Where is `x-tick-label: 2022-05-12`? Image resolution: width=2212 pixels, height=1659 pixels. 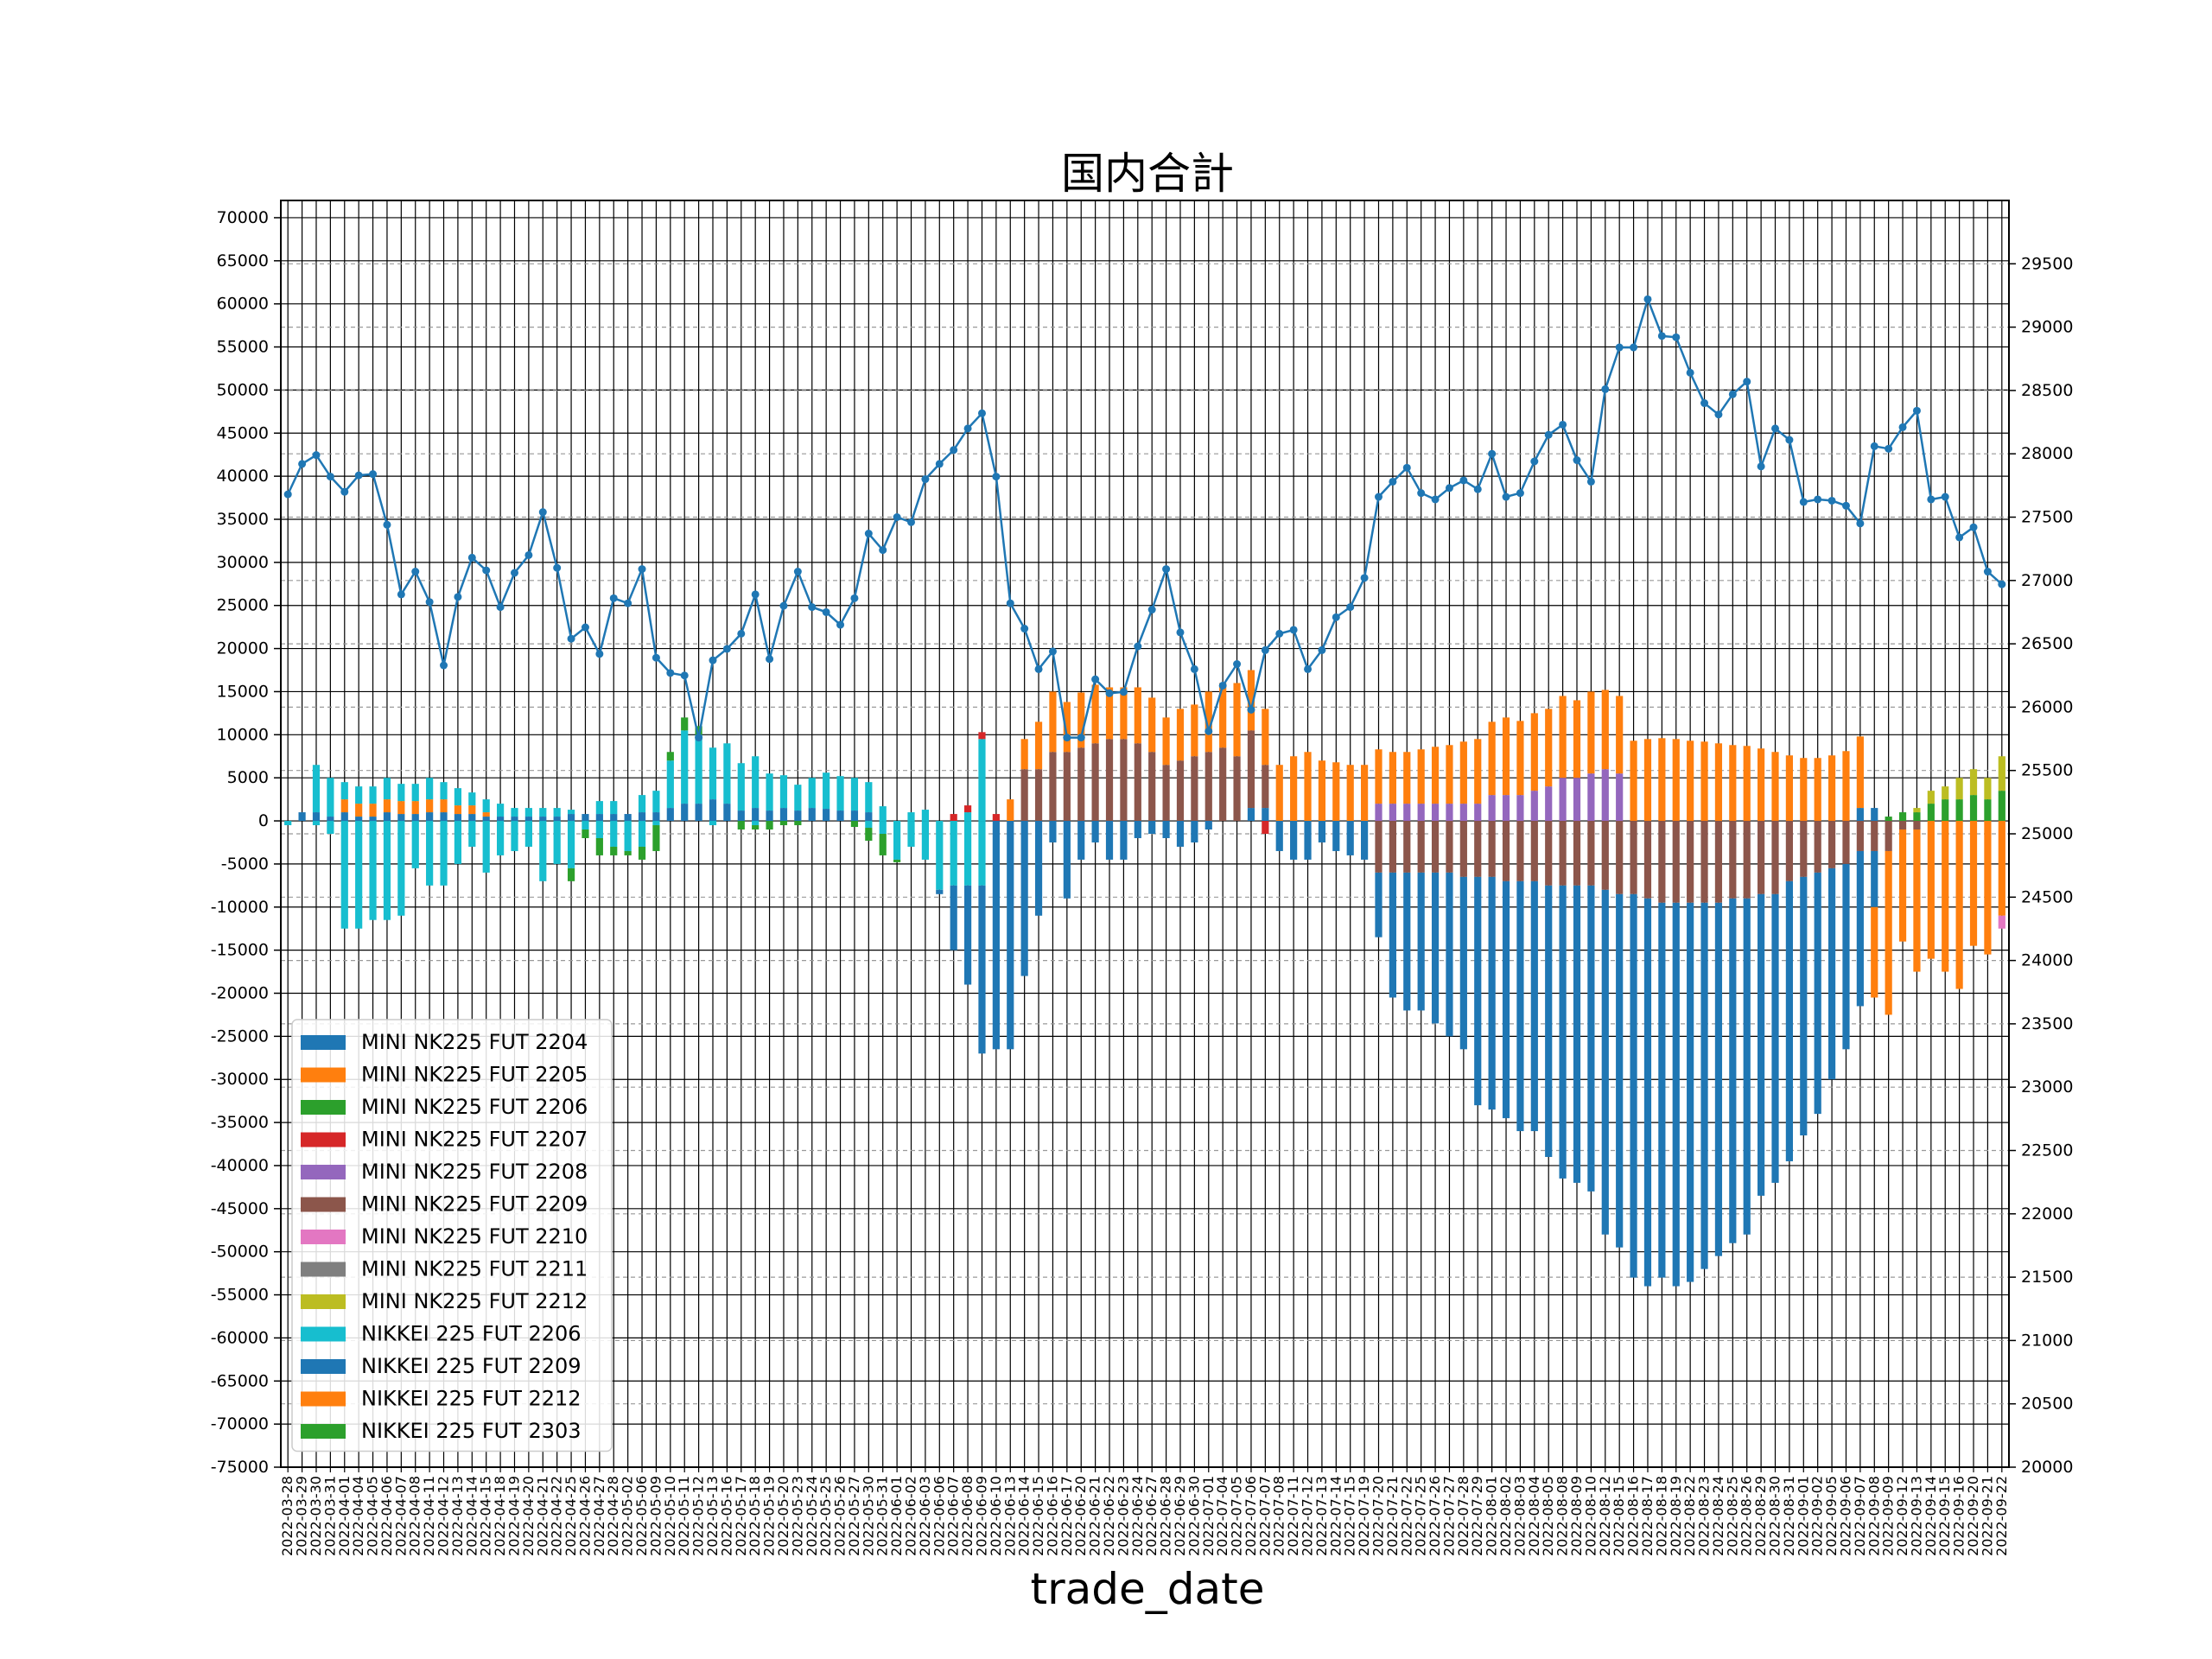 x-tick-label: 2022-05-12 is located at coordinates (698, 1516).